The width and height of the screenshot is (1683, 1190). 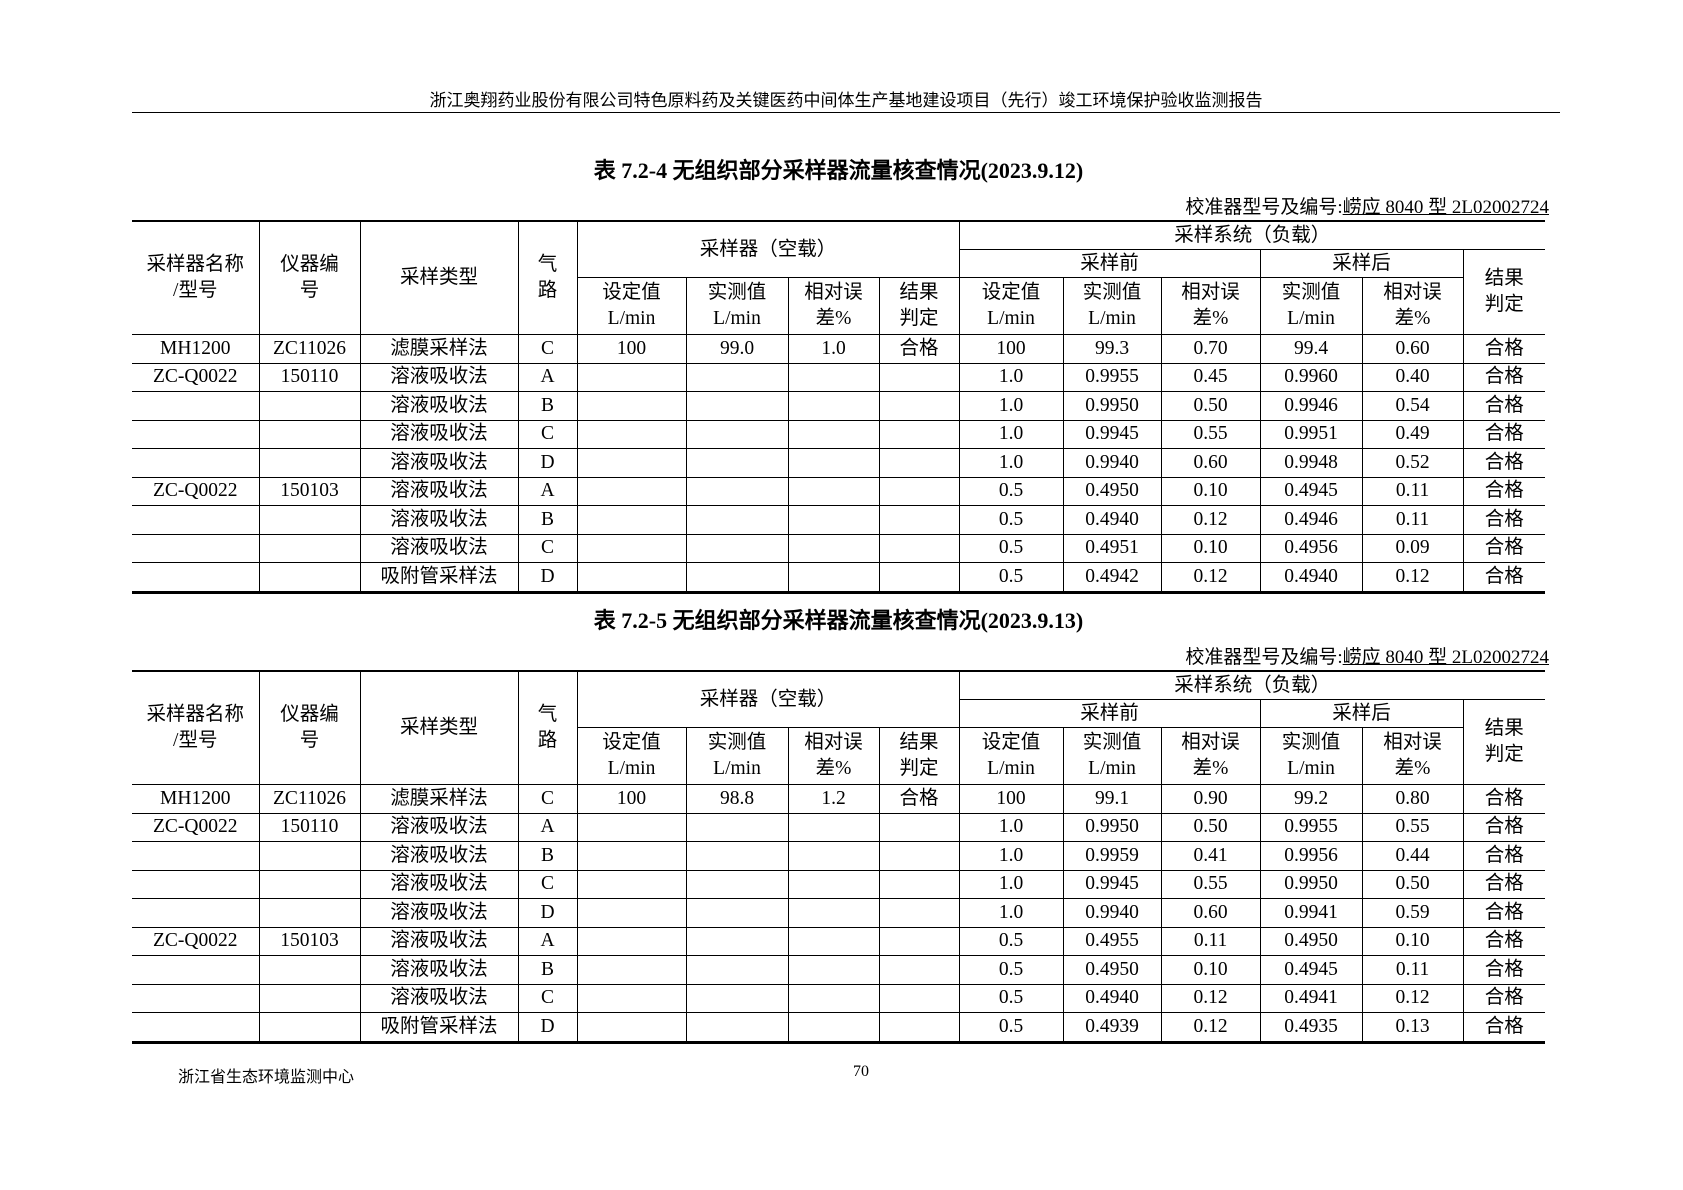 What do you see at coordinates (309, 827) in the screenshot?
I see `cell-instrument-id: 150110` at bounding box center [309, 827].